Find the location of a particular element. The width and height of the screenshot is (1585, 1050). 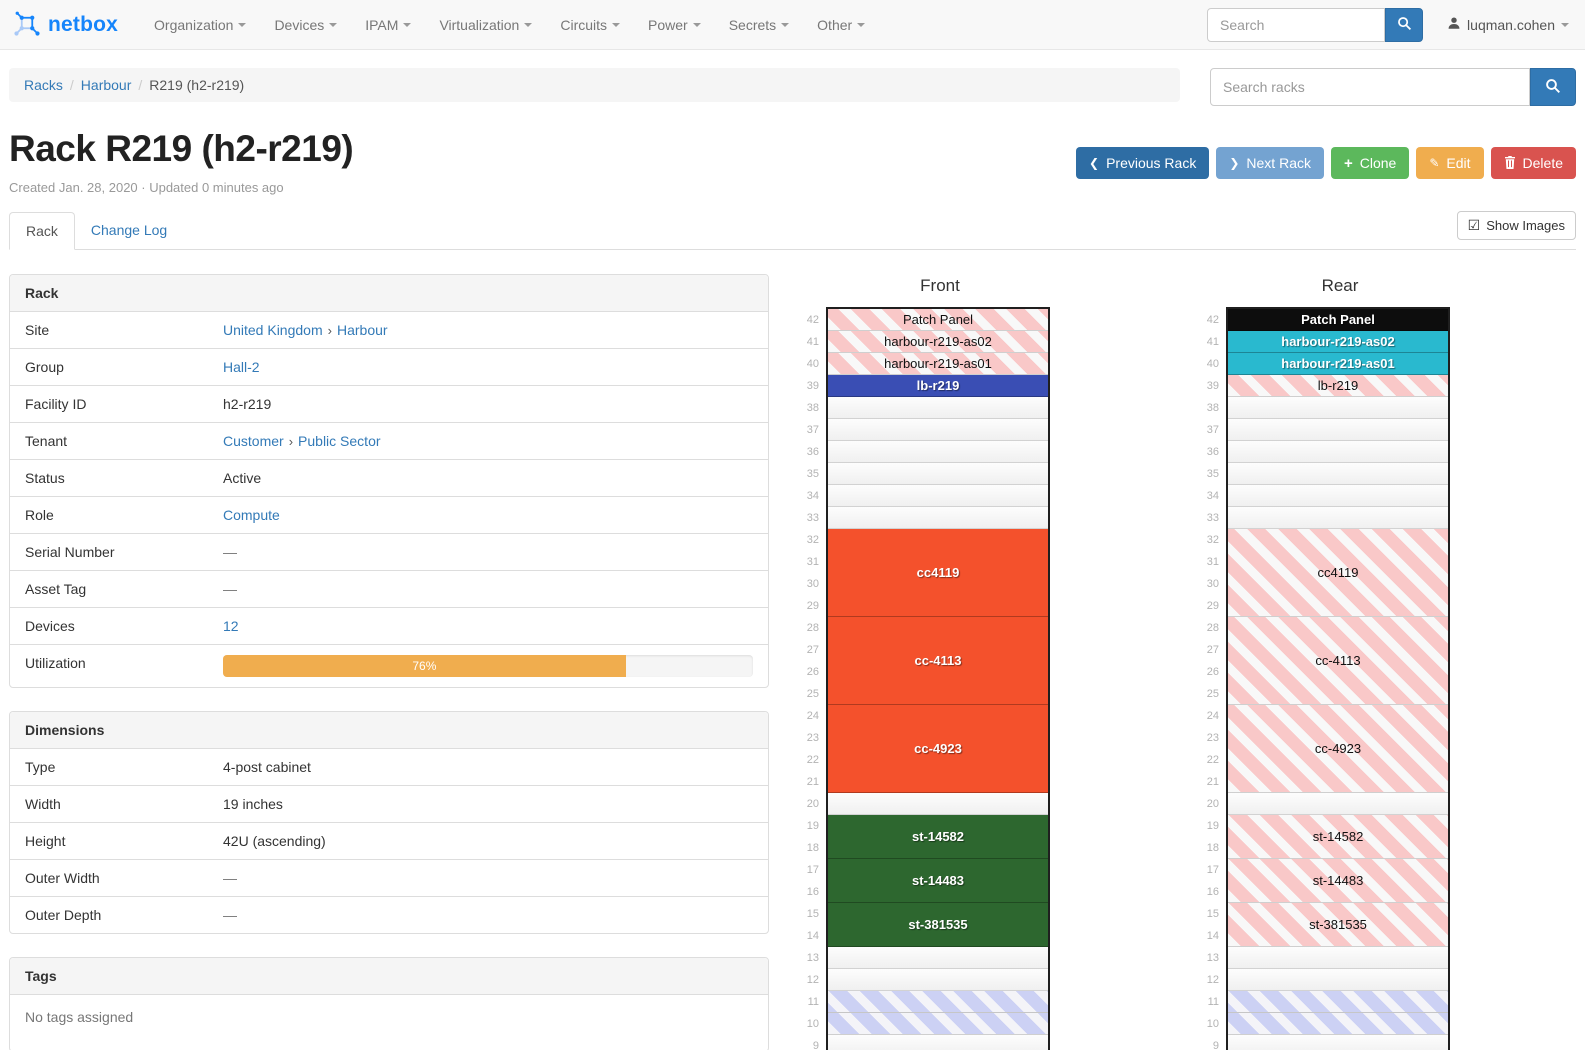

unit-number: 33 is located at coordinates (1212, 518).